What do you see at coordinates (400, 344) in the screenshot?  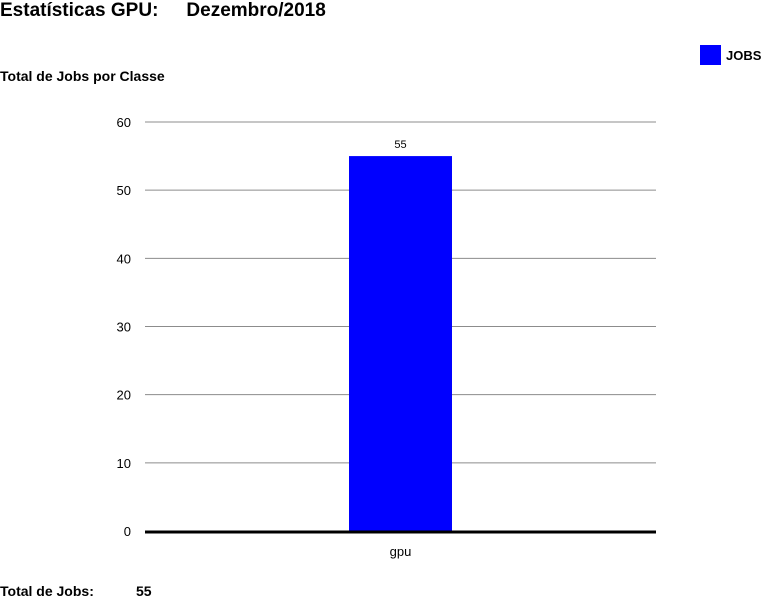 I see `bar-gpu` at bounding box center [400, 344].